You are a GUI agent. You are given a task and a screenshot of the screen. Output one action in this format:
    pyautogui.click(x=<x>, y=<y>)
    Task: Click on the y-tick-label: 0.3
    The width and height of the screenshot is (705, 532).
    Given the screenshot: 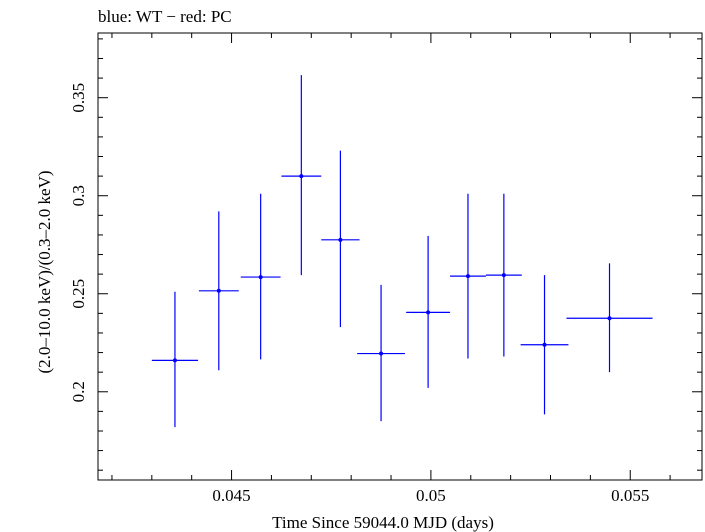 What is the action you would take?
    pyautogui.click(x=78, y=195)
    